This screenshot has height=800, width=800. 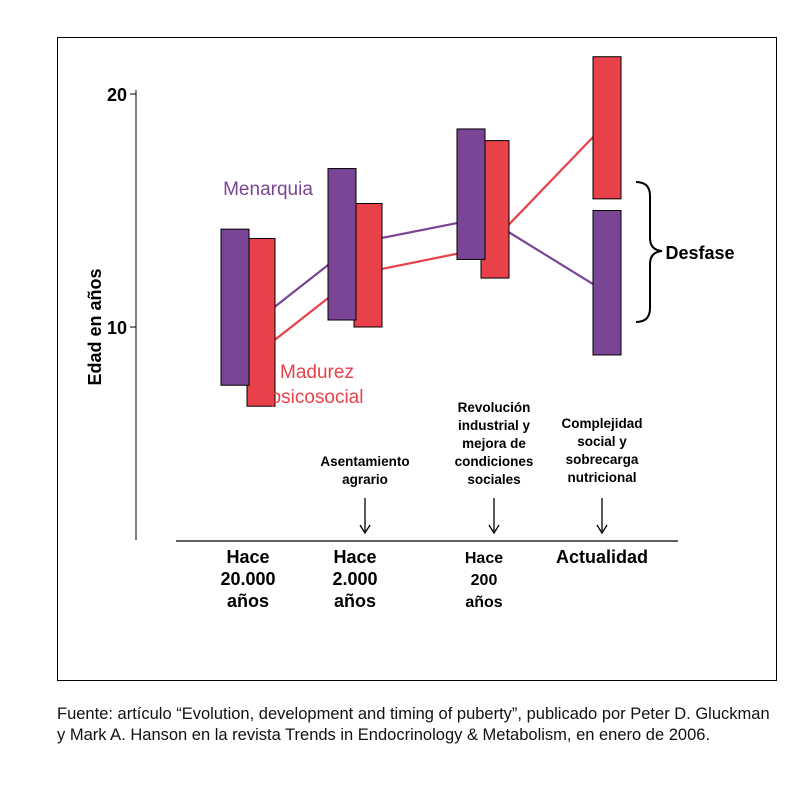 I want to click on annotation-desfase: Desfase, so click(x=699, y=253).